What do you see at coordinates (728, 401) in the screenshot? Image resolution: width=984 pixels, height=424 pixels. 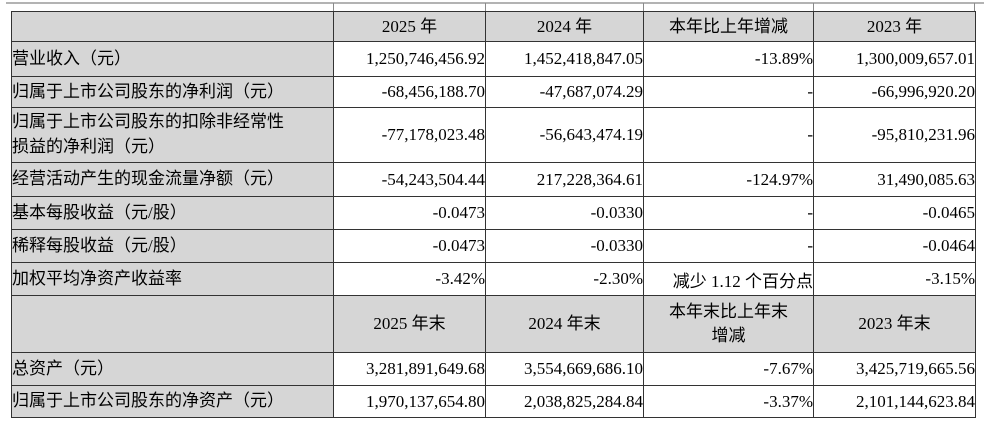 I see `value-cell: -3.37%` at bounding box center [728, 401].